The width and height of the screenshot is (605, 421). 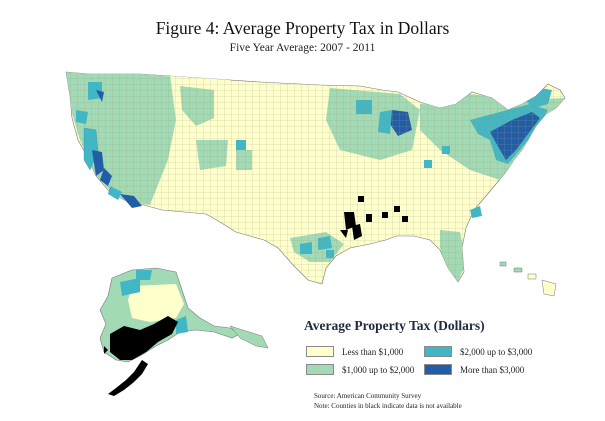 I want to click on figure-subtitle: Five Year Average: 2007 - 2011, so click(x=302, y=48).